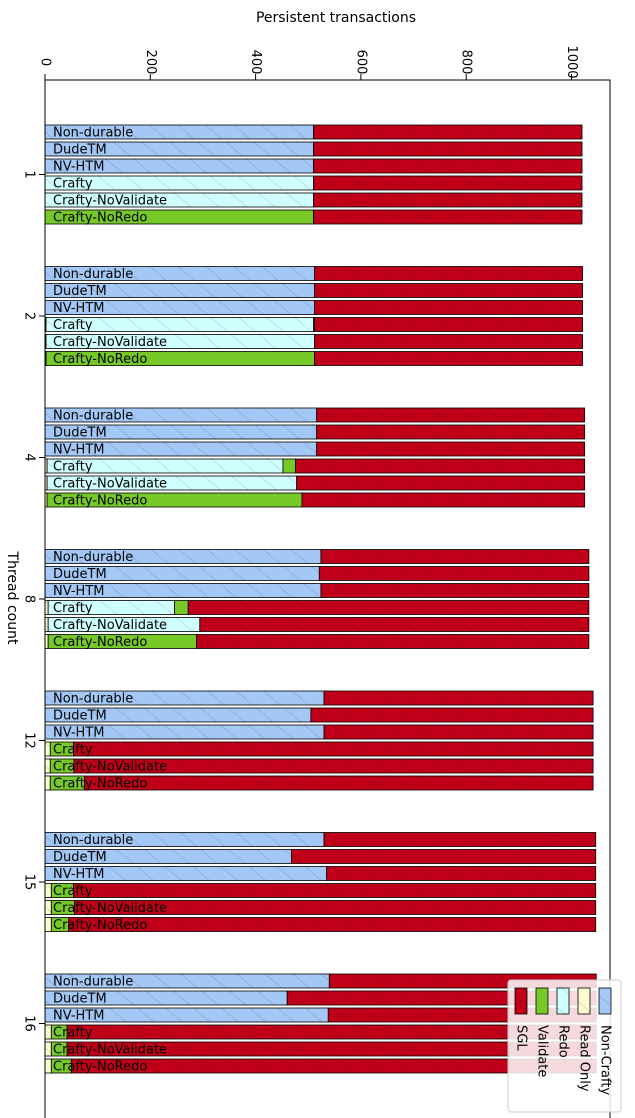 The height and width of the screenshot is (1118, 635). What do you see at coordinates (542, 1001) in the screenshot?
I see `legend-swatch` at bounding box center [542, 1001].